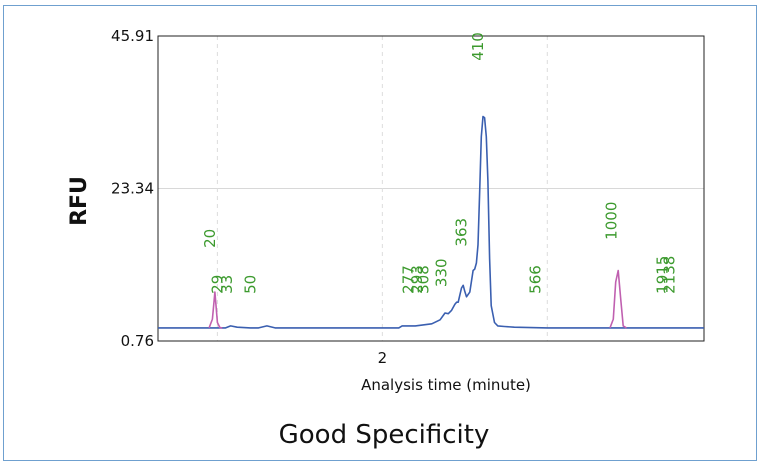  What do you see at coordinates (663, 275) in the screenshot?
I see `peak-label: 1915` at bounding box center [663, 275].